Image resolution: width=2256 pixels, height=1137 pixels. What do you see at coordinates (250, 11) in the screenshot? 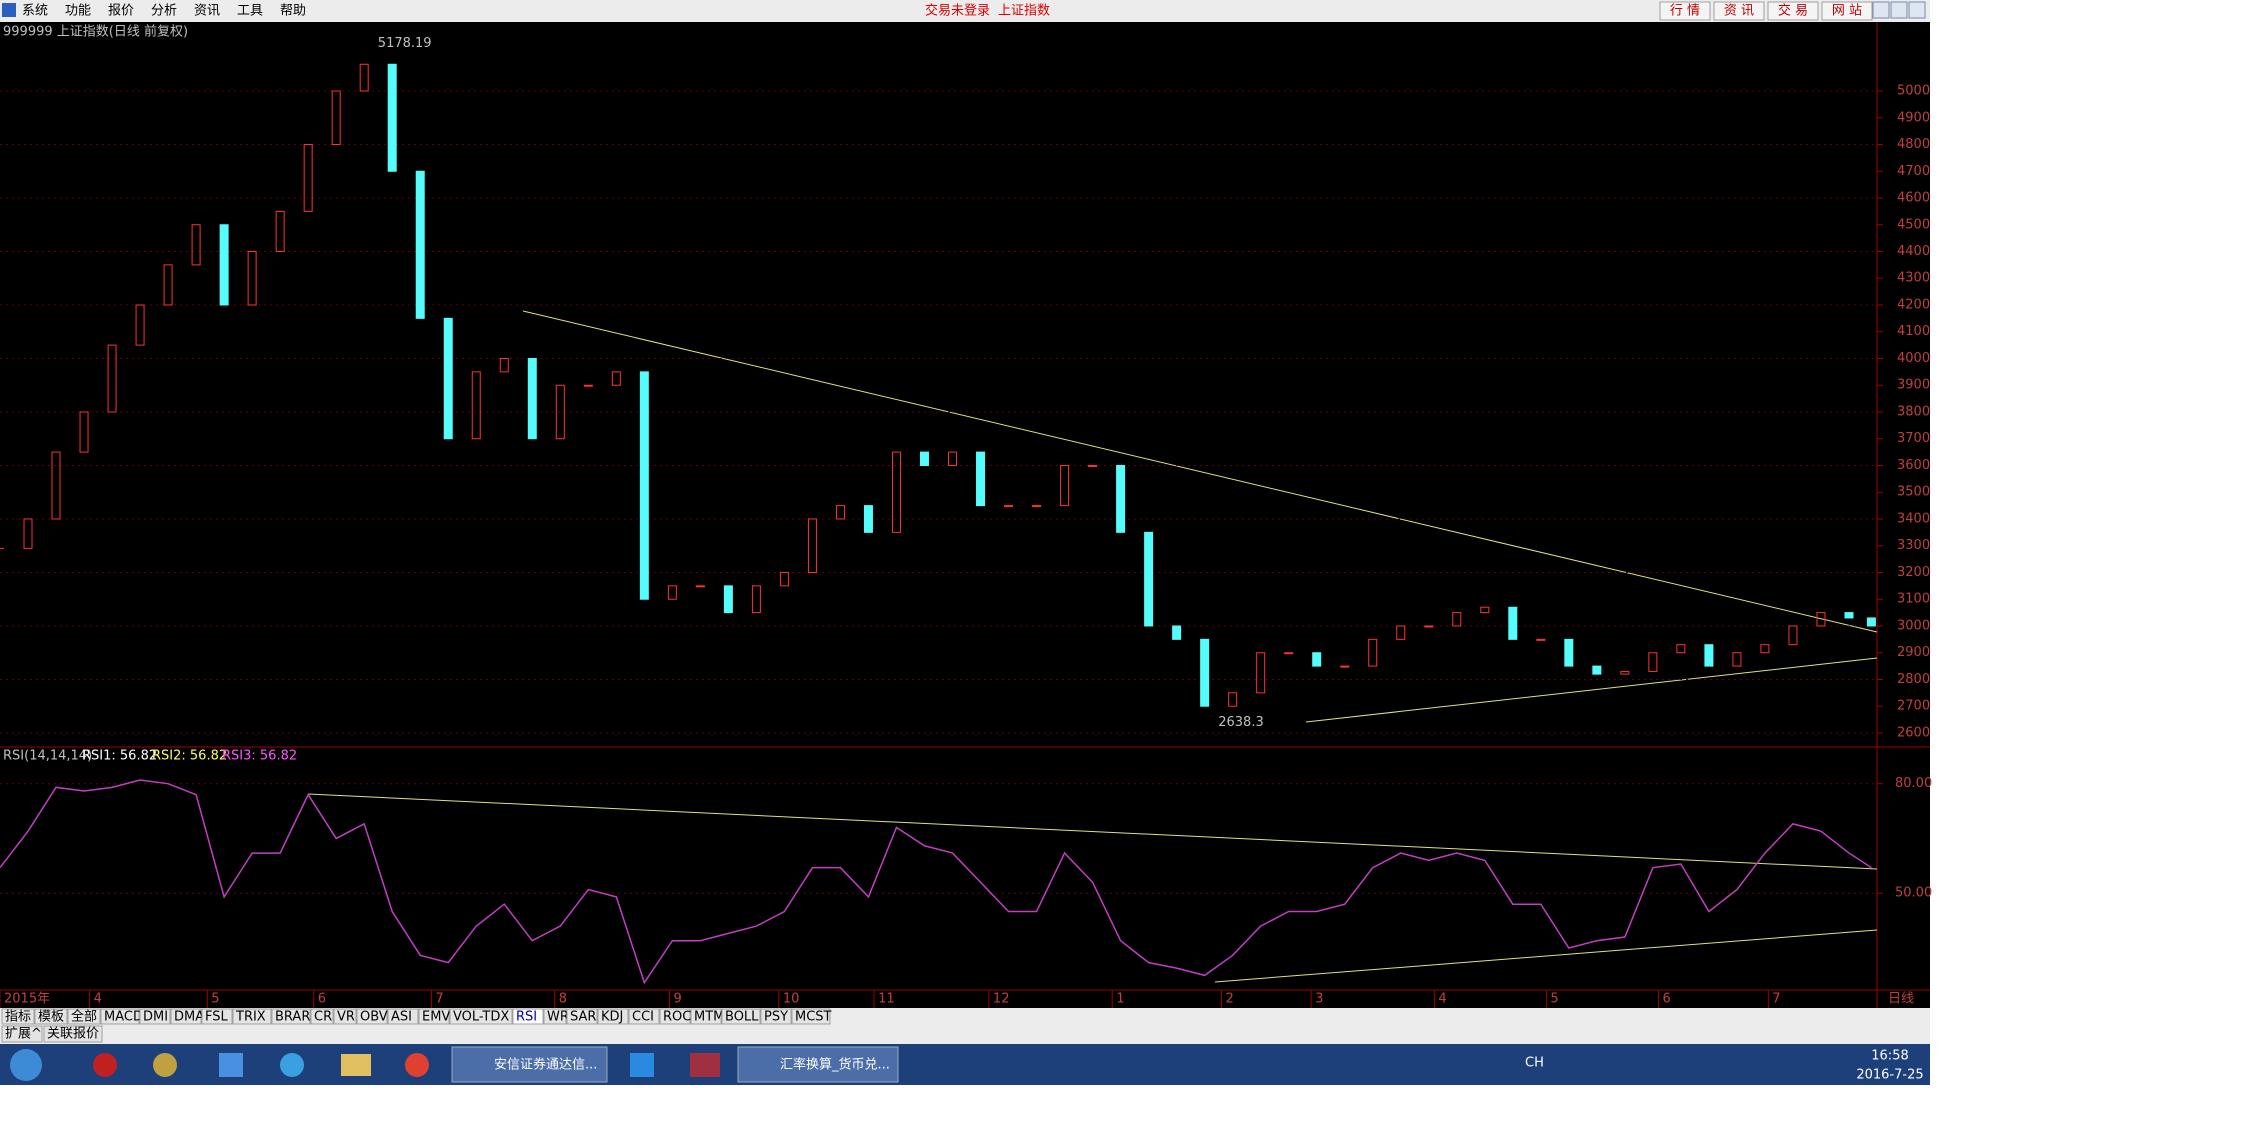
I see `menu-item: 工具` at bounding box center [250, 11].